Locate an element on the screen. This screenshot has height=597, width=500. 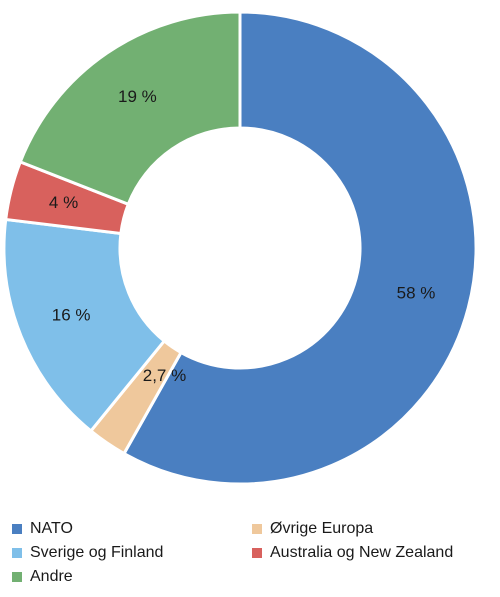
slice-label-andre: 19 % is located at coordinates (137, 96).